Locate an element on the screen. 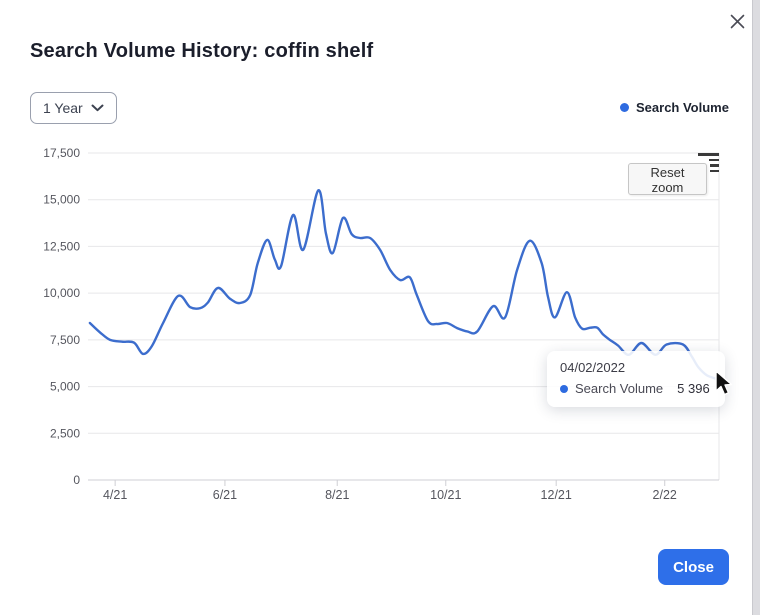 Image resolution: width=760 pixels, height=615 pixels. page-title: Search Volume History: coffin shelf is located at coordinates (202, 51).